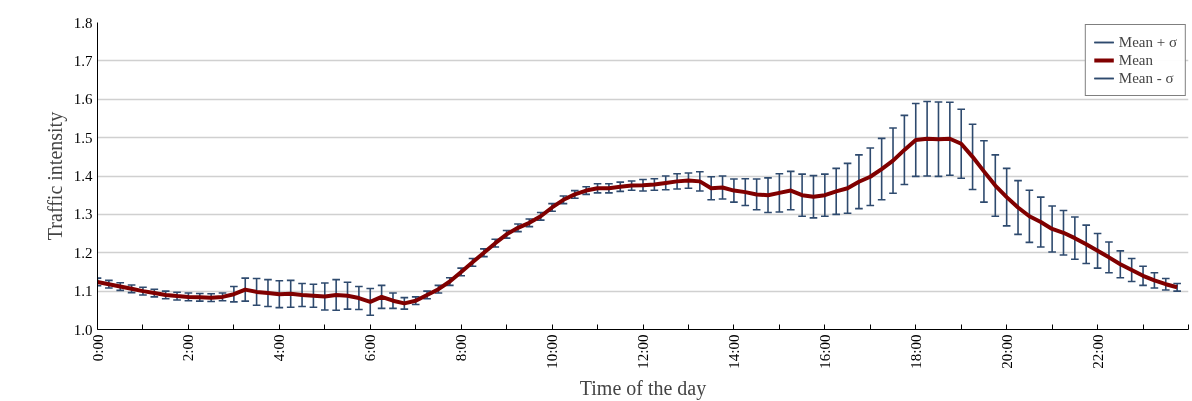 Image resolution: width=1192 pixels, height=401 pixels. What do you see at coordinates (370, 348) in the screenshot?
I see `x-tick-label: 6:00` at bounding box center [370, 348].